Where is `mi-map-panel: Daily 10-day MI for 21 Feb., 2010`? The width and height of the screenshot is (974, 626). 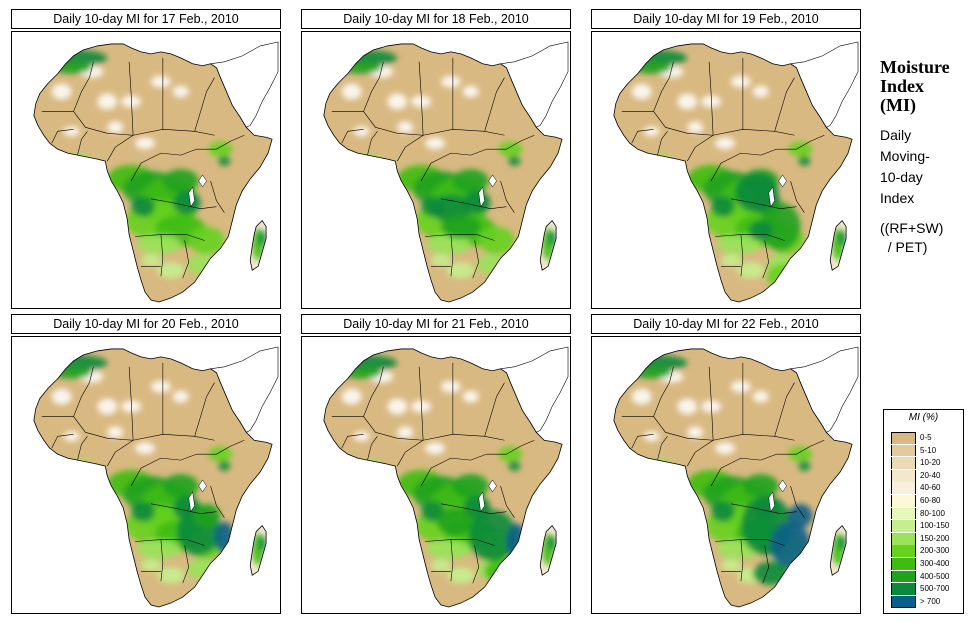
mi-map-panel: Daily 10-day MI for 21 Feb., 2010 is located at coordinates (436, 464).